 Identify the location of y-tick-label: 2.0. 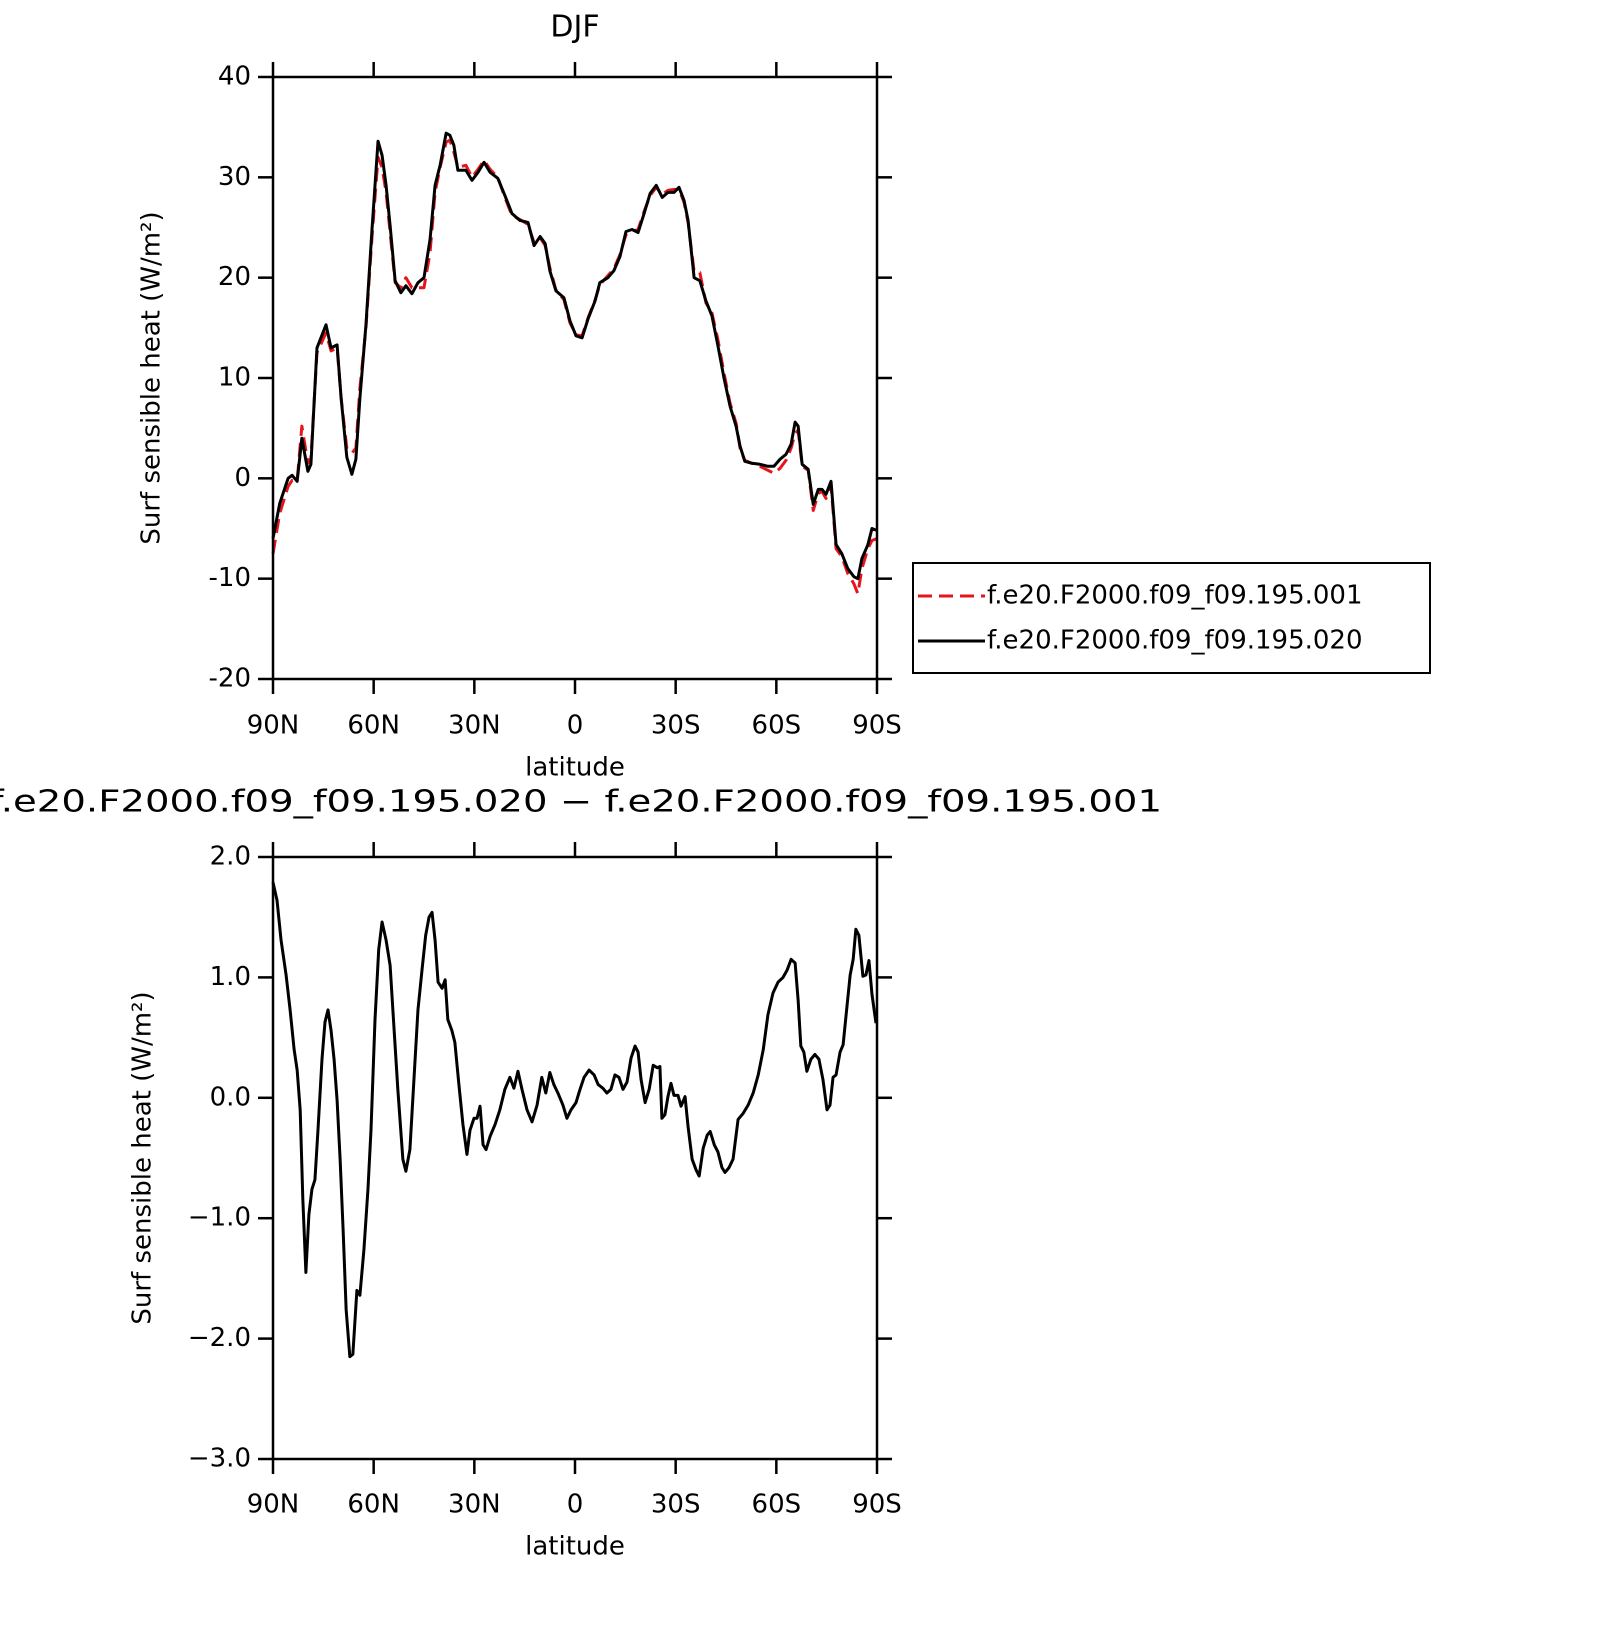
(230, 857).